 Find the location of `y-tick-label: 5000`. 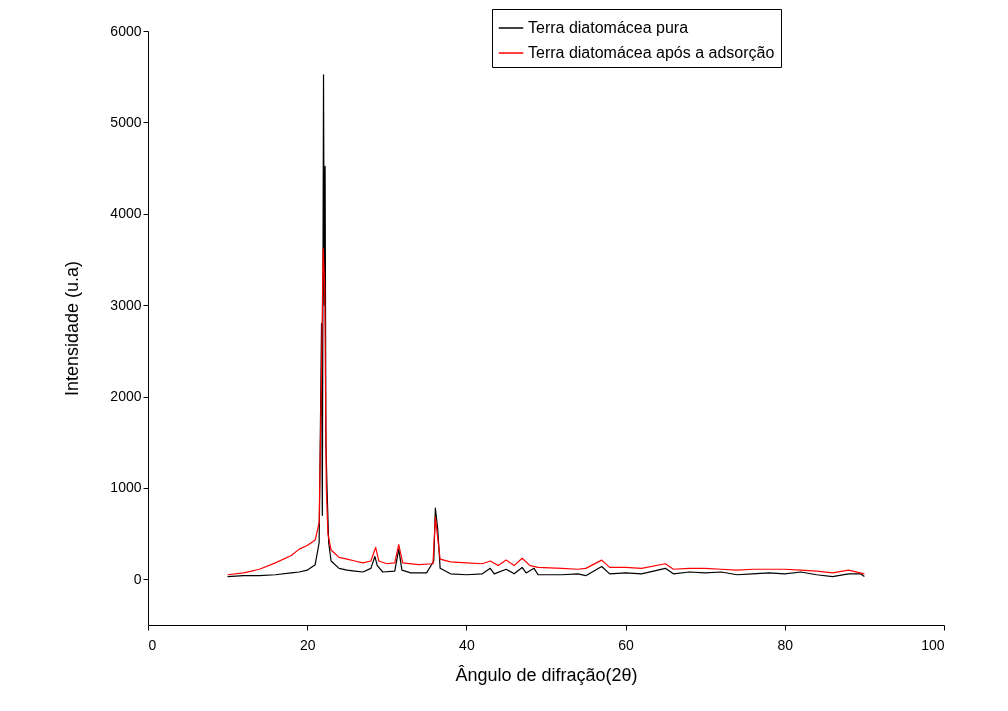

y-tick-label: 5000 is located at coordinates (126, 121).